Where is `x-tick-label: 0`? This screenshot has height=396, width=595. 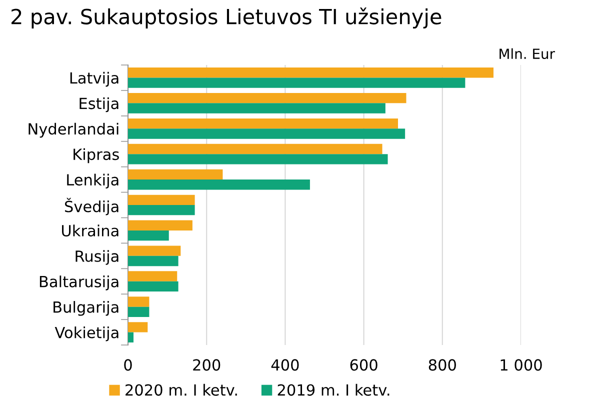
x-tick-label: 0 is located at coordinates (128, 365).